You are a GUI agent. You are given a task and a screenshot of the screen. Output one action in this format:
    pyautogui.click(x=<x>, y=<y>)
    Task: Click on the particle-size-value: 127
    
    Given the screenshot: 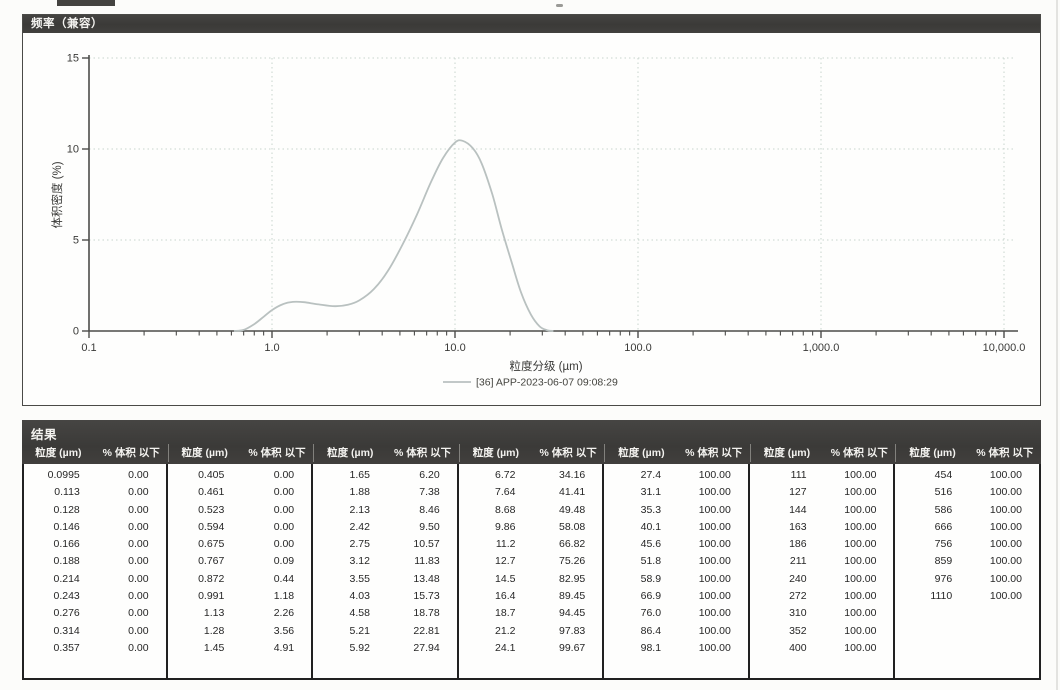 What is the action you would take?
    pyautogui.click(x=798, y=492)
    